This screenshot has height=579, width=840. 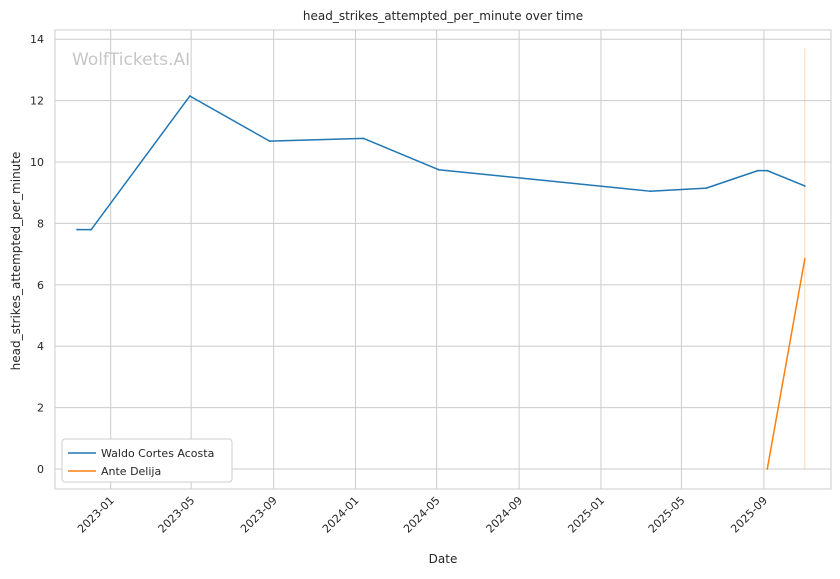 What do you see at coordinates (443, 559) in the screenshot?
I see `x-axis-title: Date` at bounding box center [443, 559].